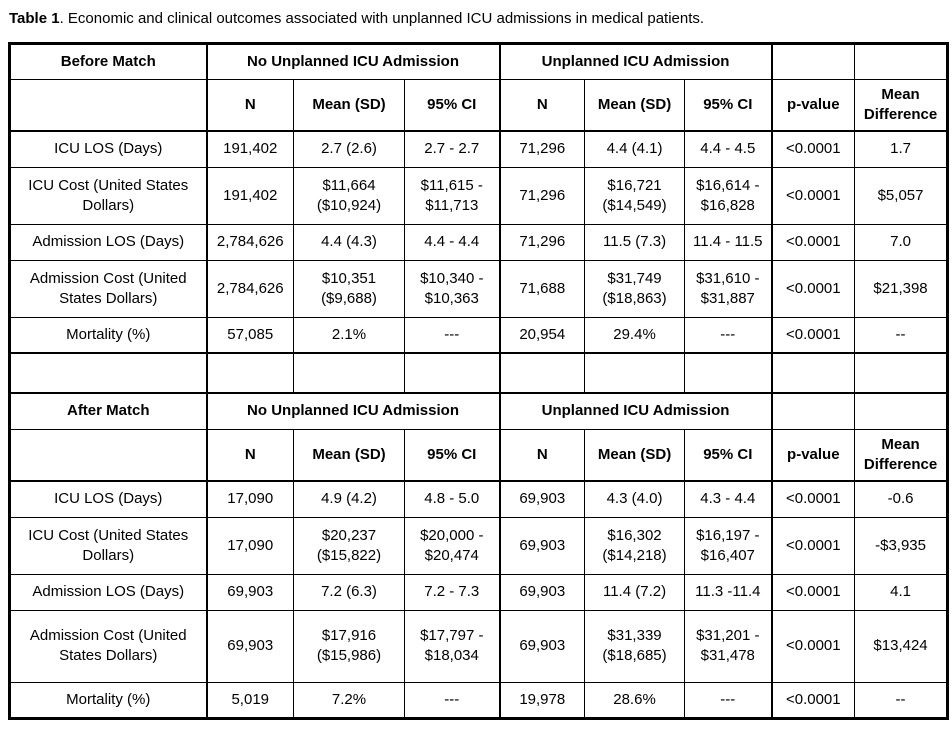 Image resolution: width=952 pixels, height=739 pixels. What do you see at coordinates (728, 149) in the screenshot?
I see `cell-ci: 4.4 - 4.5` at bounding box center [728, 149].